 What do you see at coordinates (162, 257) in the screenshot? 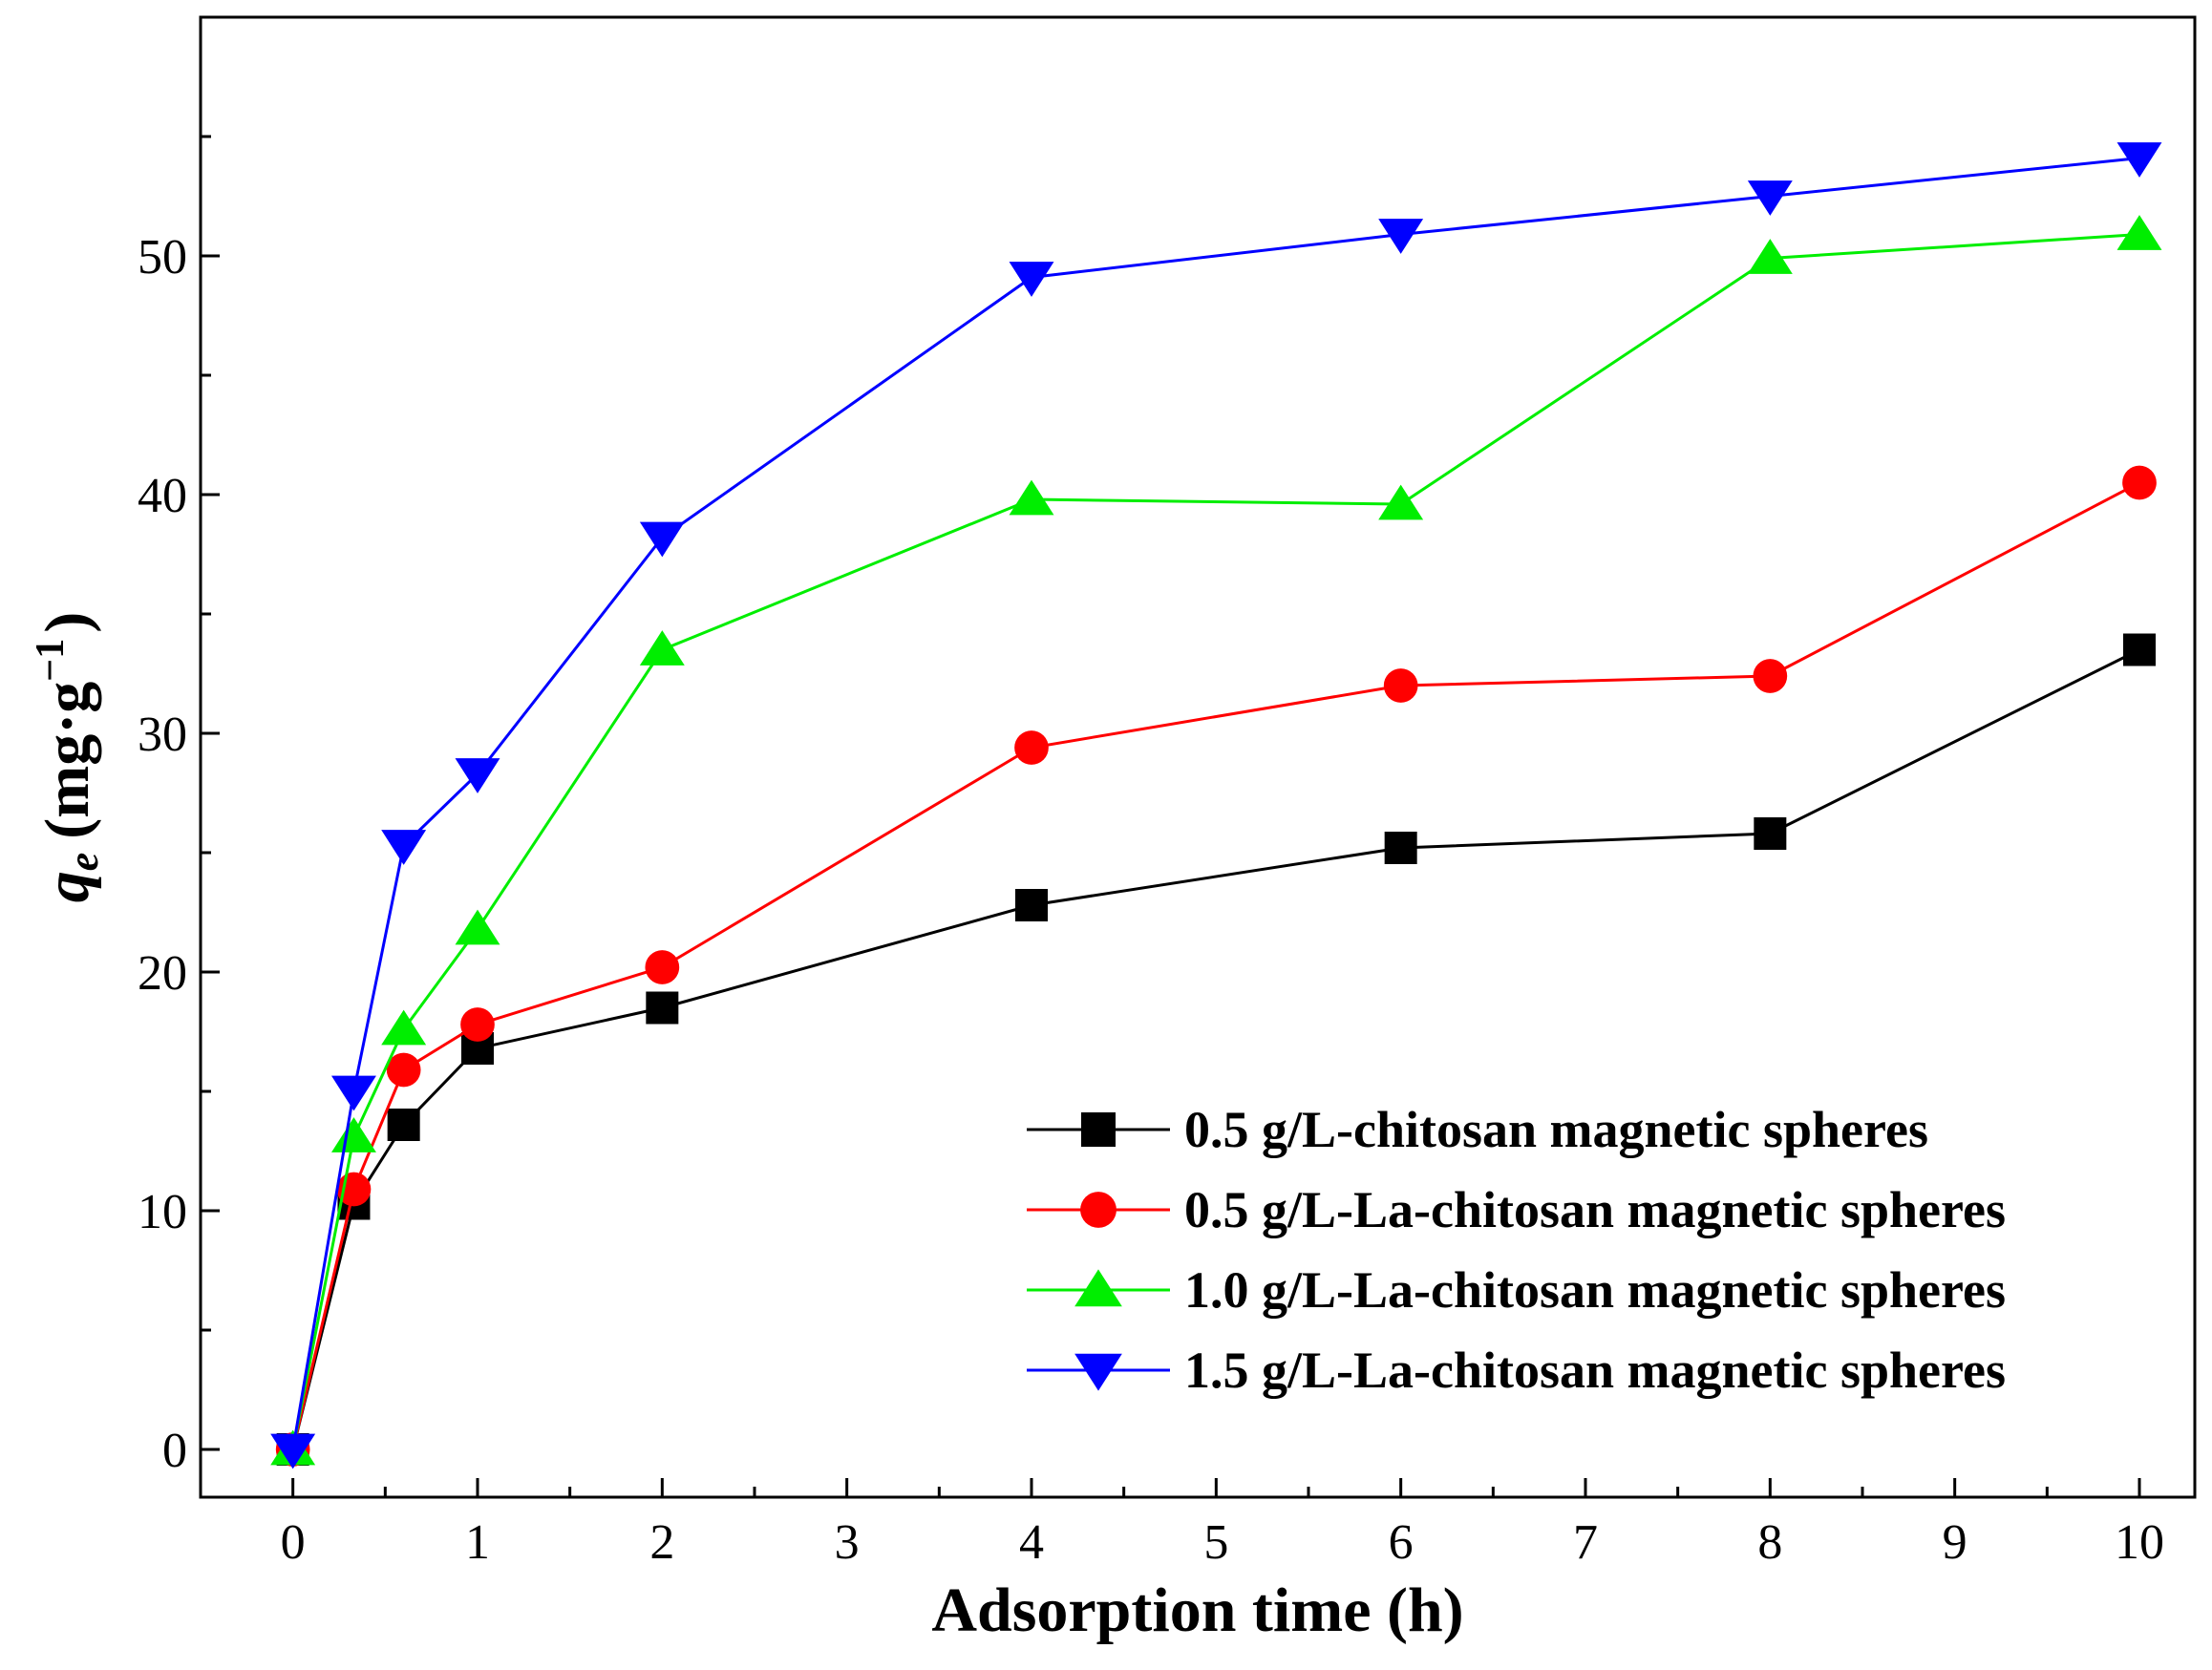
I see `y-tick-label: 50` at bounding box center [162, 257].